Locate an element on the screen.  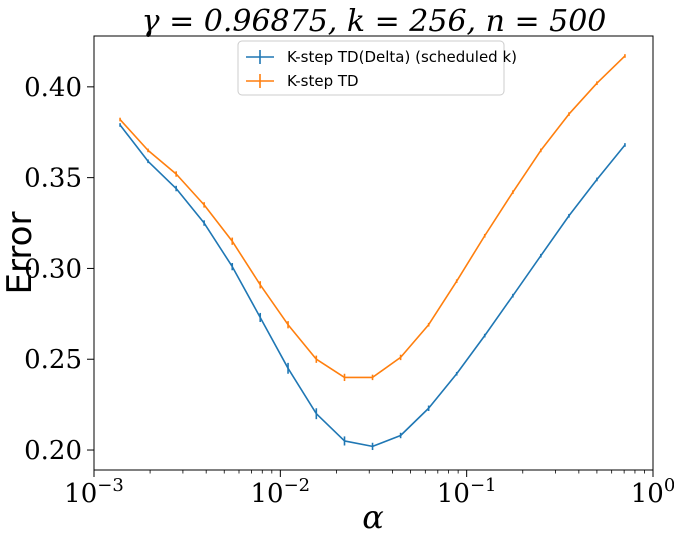
legend-entry: K-step TD(Delta) (scheduled k) is located at coordinates (381, 57).